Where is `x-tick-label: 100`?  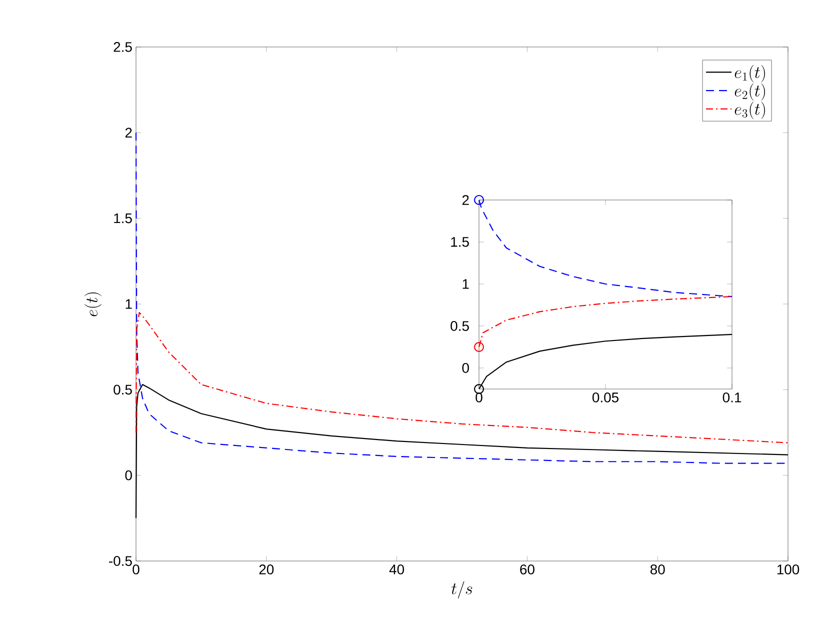
x-tick-label: 100 is located at coordinates (788, 569).